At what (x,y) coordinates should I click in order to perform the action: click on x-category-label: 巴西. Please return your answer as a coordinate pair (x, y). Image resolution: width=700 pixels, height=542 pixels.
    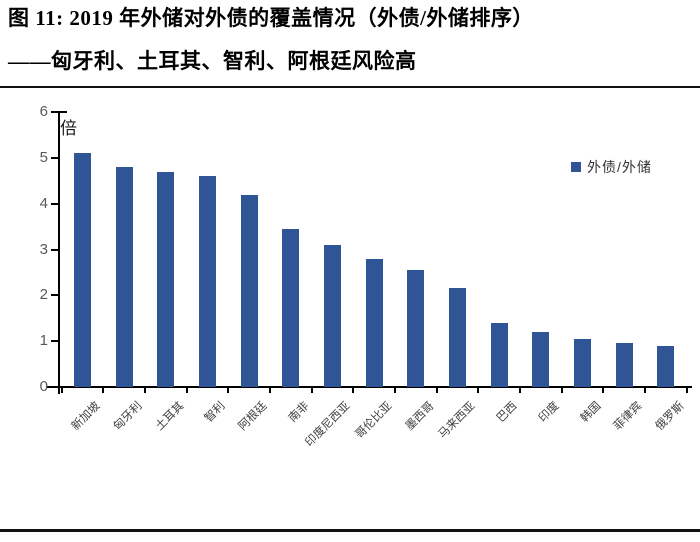
    Looking at the image, I should click on (507, 412).